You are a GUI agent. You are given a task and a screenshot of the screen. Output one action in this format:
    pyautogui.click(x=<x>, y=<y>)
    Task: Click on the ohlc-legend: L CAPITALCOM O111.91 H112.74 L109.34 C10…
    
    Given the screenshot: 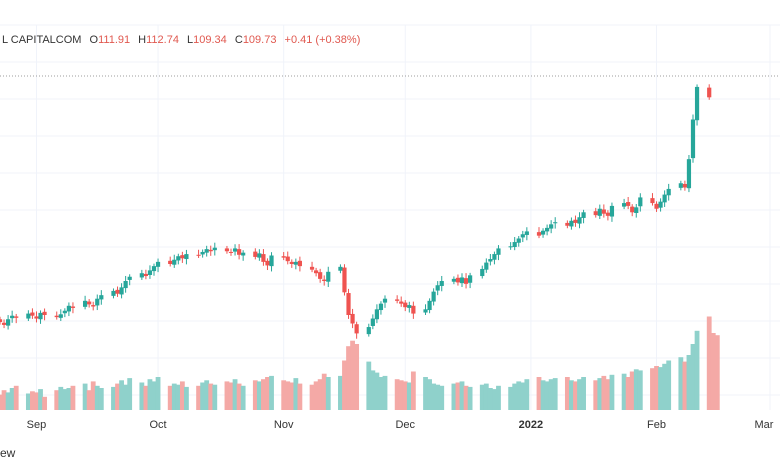 What is the action you would take?
    pyautogui.click(x=181, y=40)
    